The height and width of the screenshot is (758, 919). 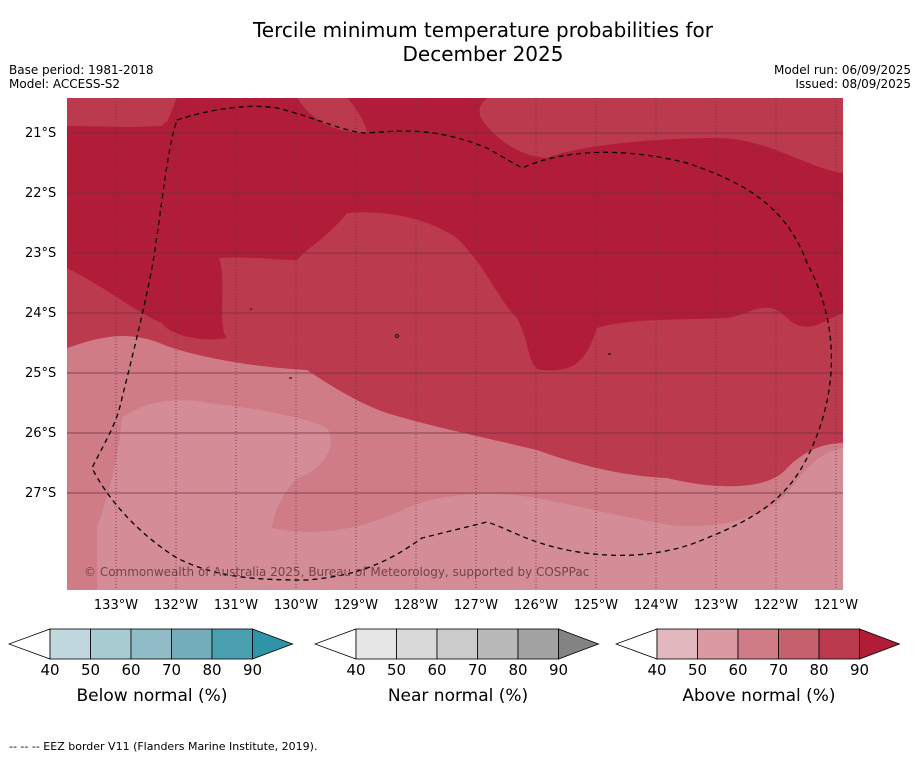 What do you see at coordinates (41, 373) in the screenshot?
I see `lat-label: 25°S` at bounding box center [41, 373].